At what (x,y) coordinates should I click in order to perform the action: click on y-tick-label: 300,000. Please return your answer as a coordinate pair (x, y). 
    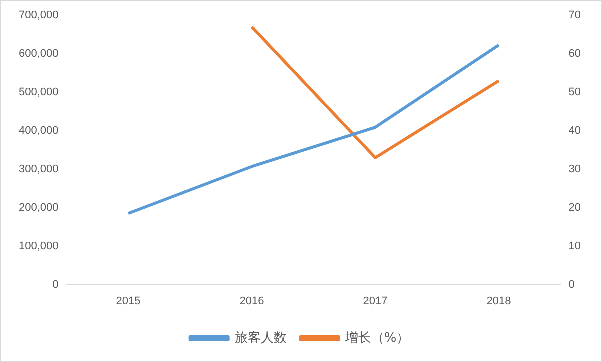
    Looking at the image, I should click on (38, 169).